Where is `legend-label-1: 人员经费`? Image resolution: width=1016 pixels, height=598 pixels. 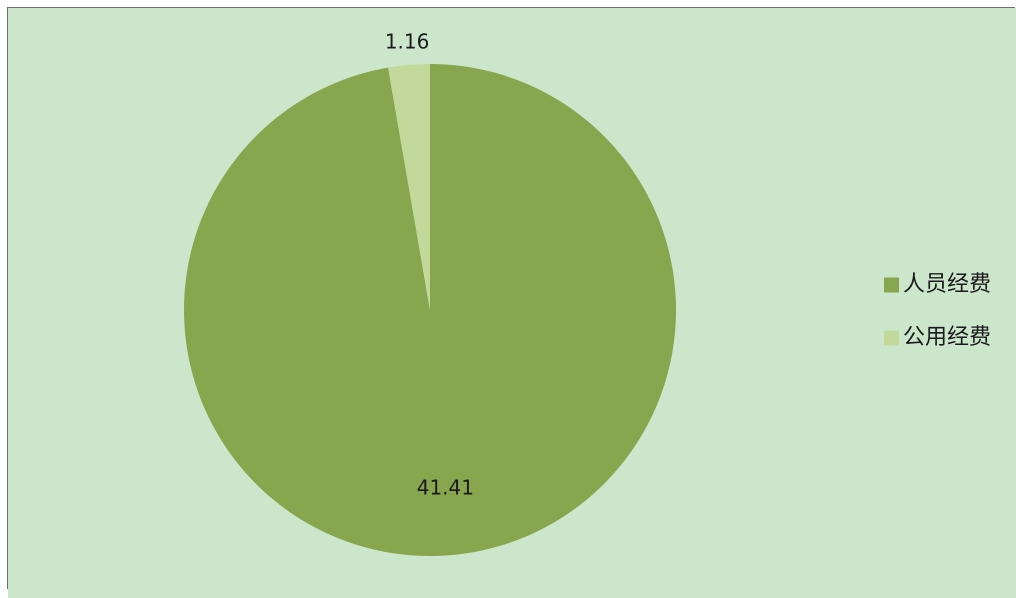 legend-label-1: 人员经费 is located at coordinates (947, 284).